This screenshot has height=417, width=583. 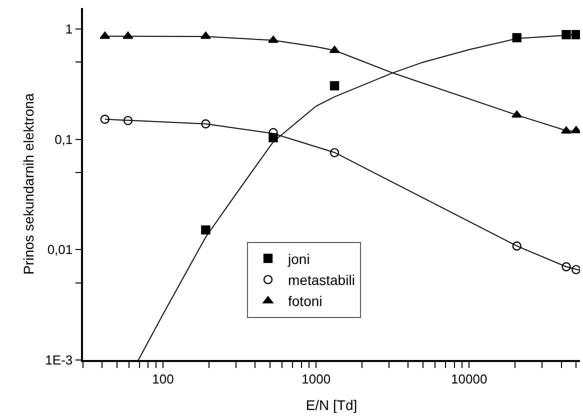 I want to click on x-axis-title: E/N [Td], so click(x=332, y=405).